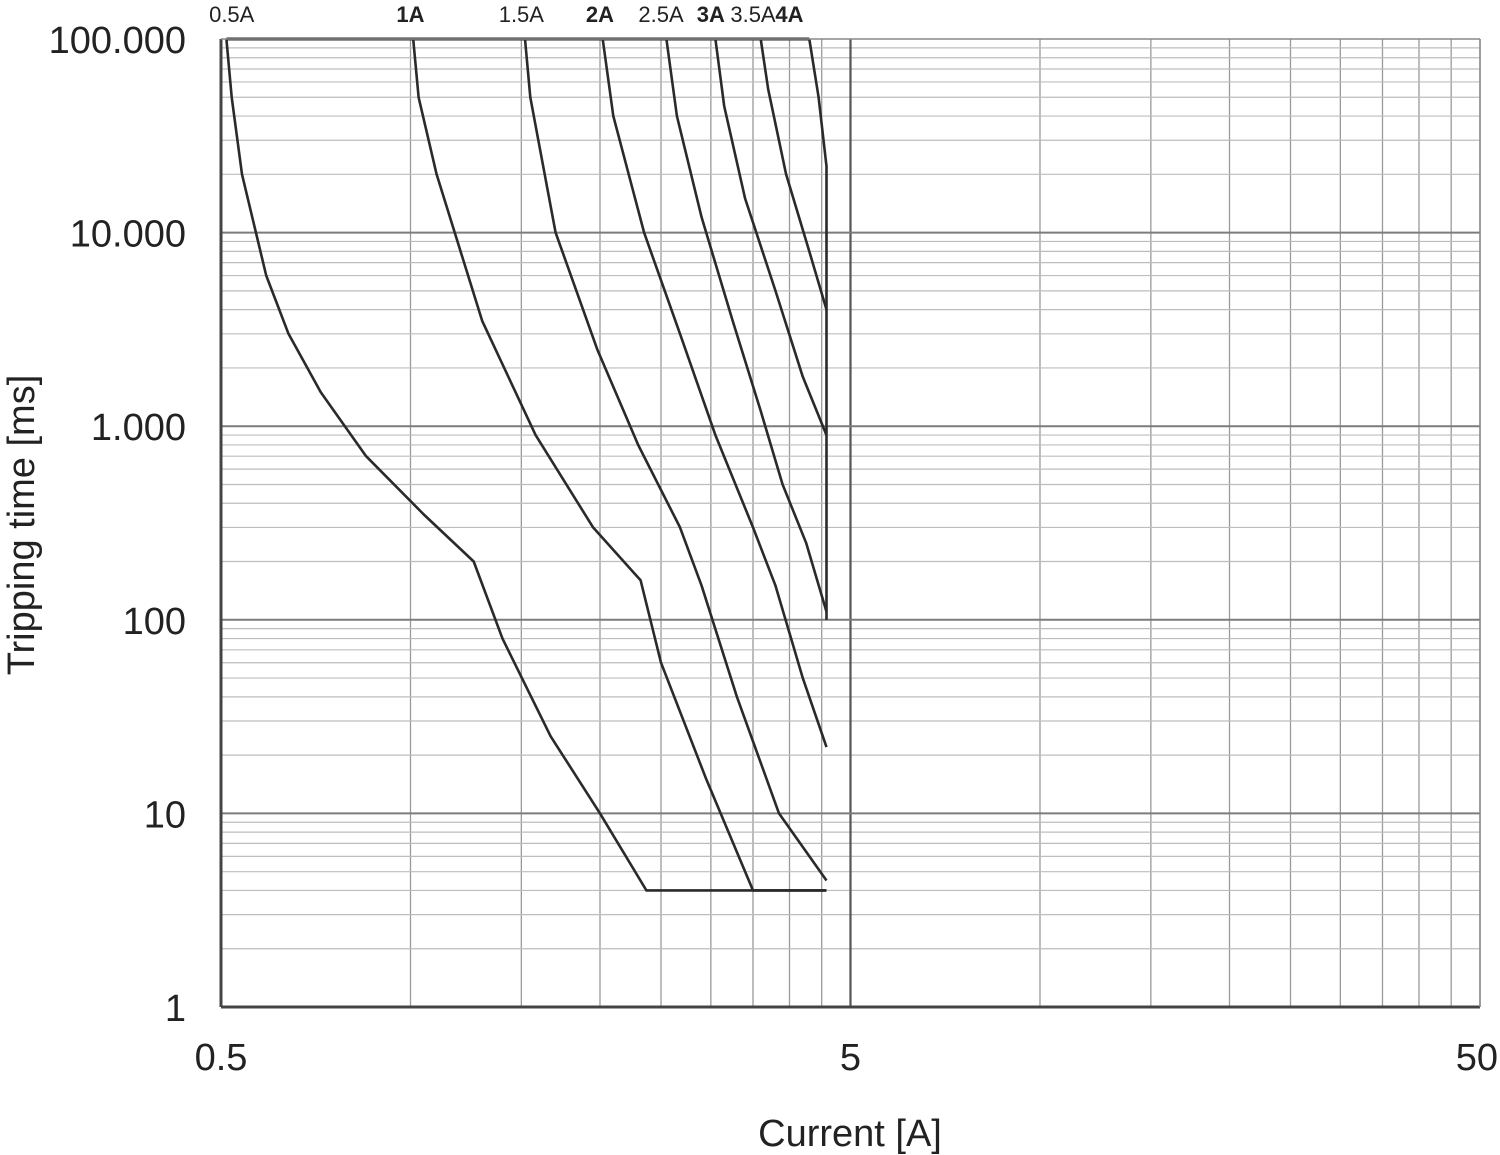 The width and height of the screenshot is (1500, 1155). What do you see at coordinates (711, 14) in the screenshot?
I see `curve-label: 3A` at bounding box center [711, 14].